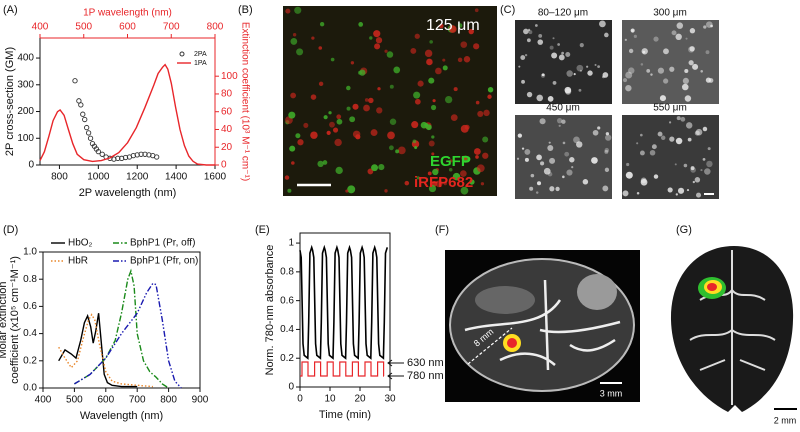 The image size is (800, 432). Describe the element at coordinates (98, 177) in the screenshot. I see `x-tick-label: 1000` at that location.